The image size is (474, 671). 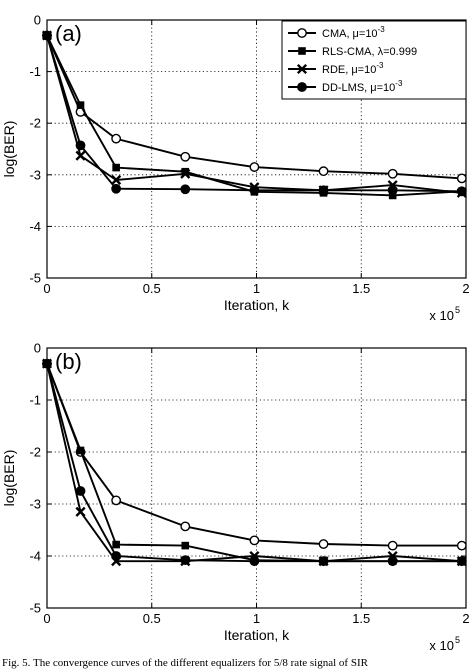 I want to click on legend-entry: RDE, μ=10-3, so click(x=353, y=68).